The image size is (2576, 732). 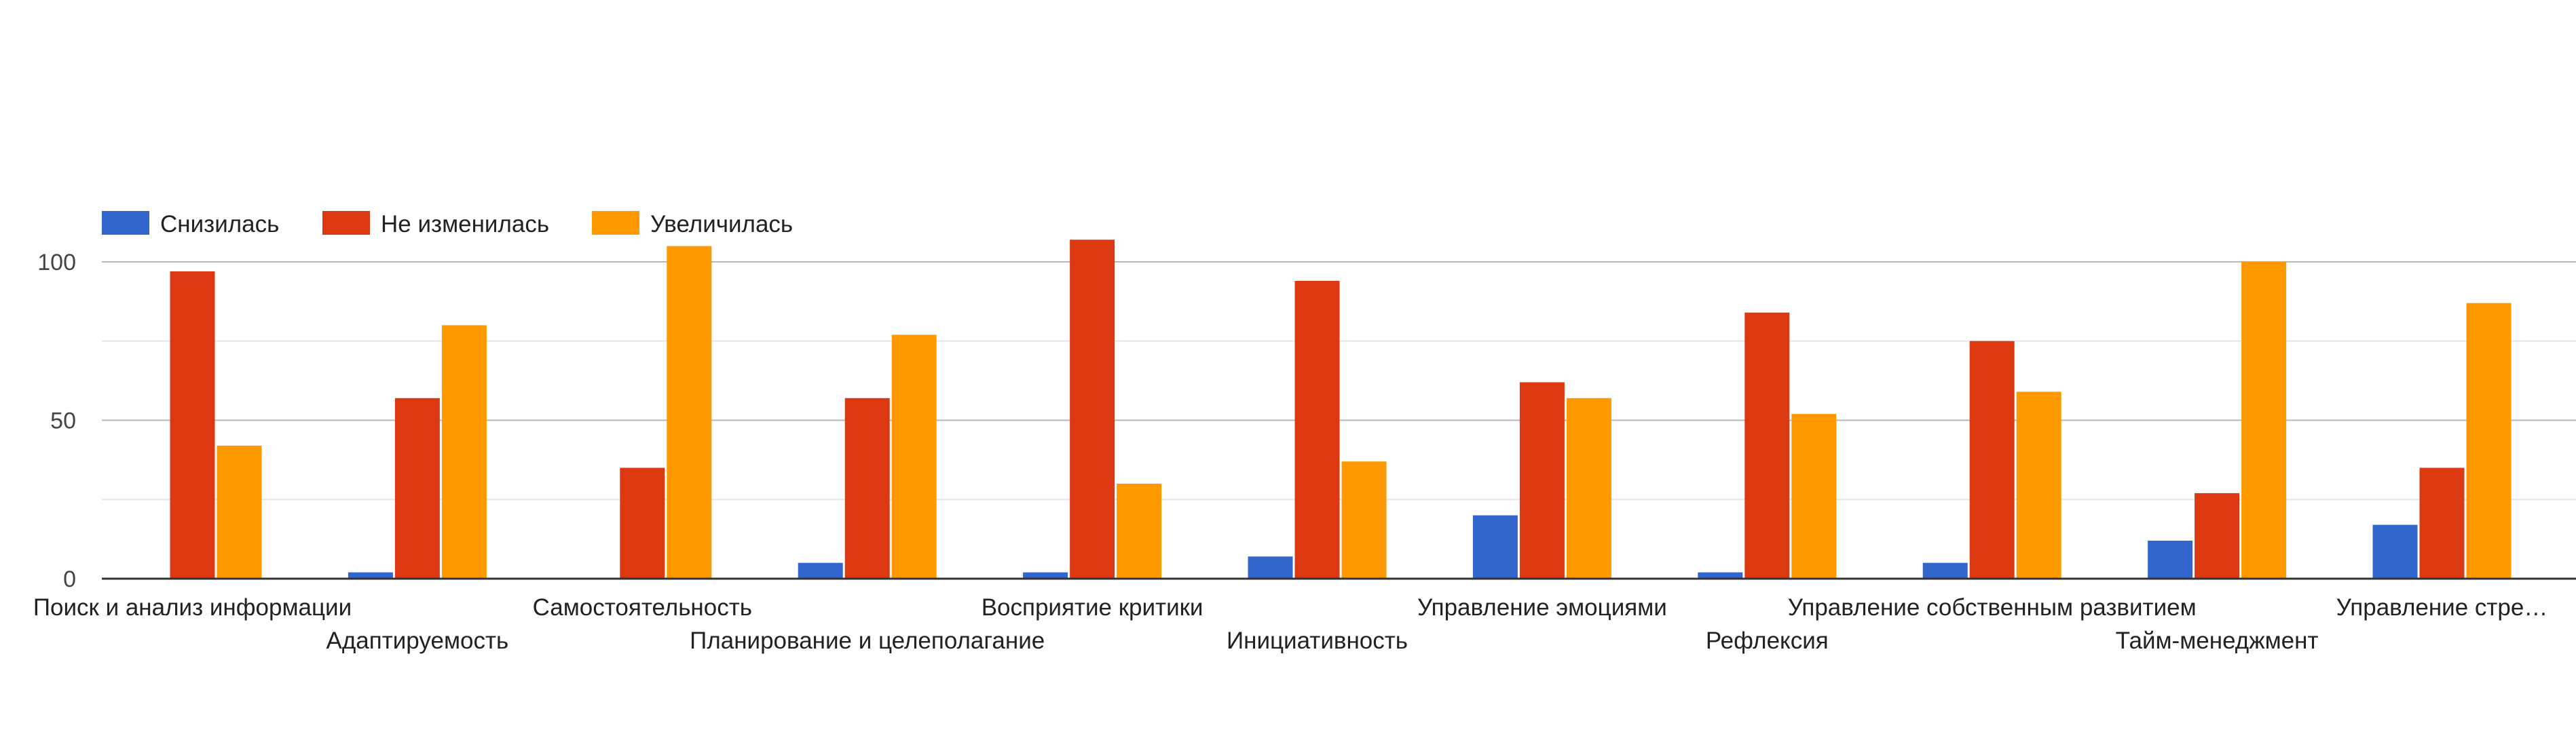 I want to click on bar-не-изменилась-7, so click(x=1542, y=480).